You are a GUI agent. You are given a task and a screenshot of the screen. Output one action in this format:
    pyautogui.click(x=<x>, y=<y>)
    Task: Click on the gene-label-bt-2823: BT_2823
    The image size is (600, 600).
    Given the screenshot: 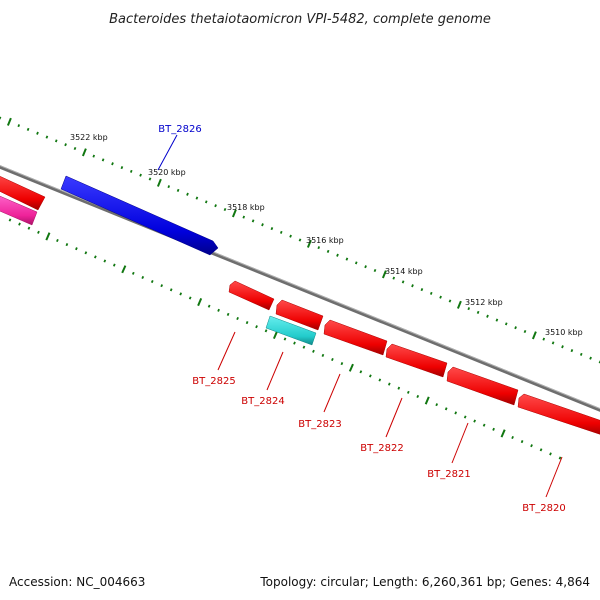 What is the action you would take?
    pyautogui.click(x=319, y=424)
    